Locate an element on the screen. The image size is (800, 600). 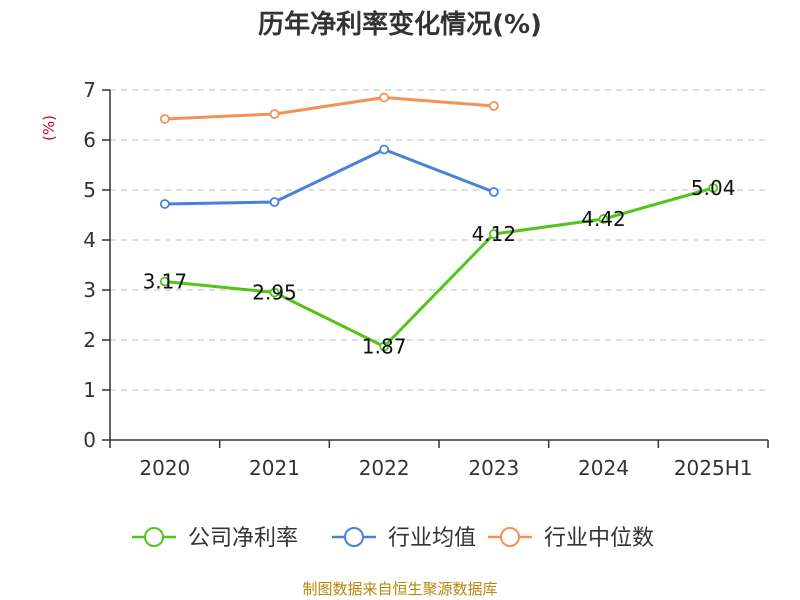
data-label: 4.12 is located at coordinates (494, 234).